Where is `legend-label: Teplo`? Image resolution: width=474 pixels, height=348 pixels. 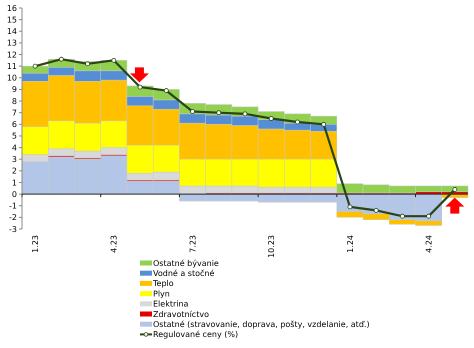
legend-label: Teplo is located at coordinates (163, 283).